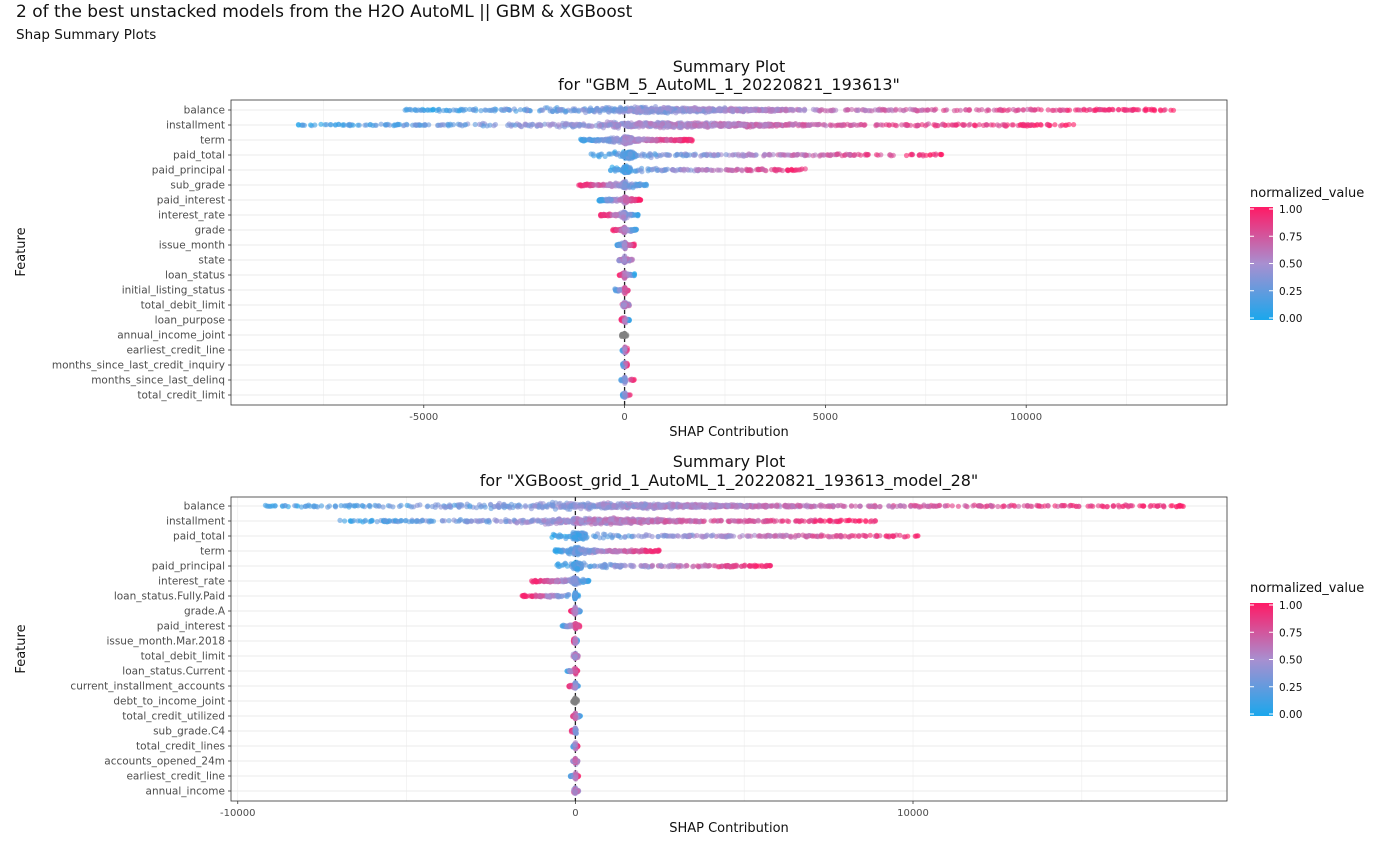 This screenshot has width=1400, height=850. What do you see at coordinates (195, 276) in the screenshot?
I see `feature-label: loan_status` at bounding box center [195, 276].